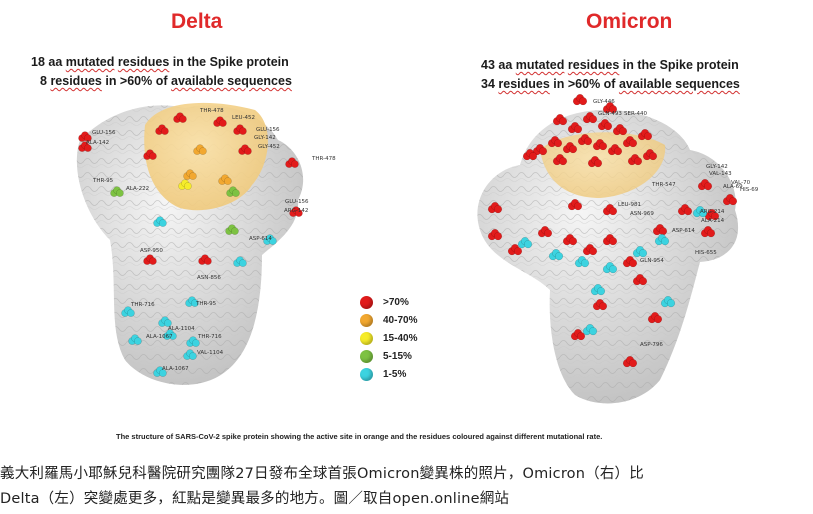  What do you see at coordinates (209, 337) in the screenshot?
I see `delta-residue-label: THR-716` at bounding box center [209, 337].